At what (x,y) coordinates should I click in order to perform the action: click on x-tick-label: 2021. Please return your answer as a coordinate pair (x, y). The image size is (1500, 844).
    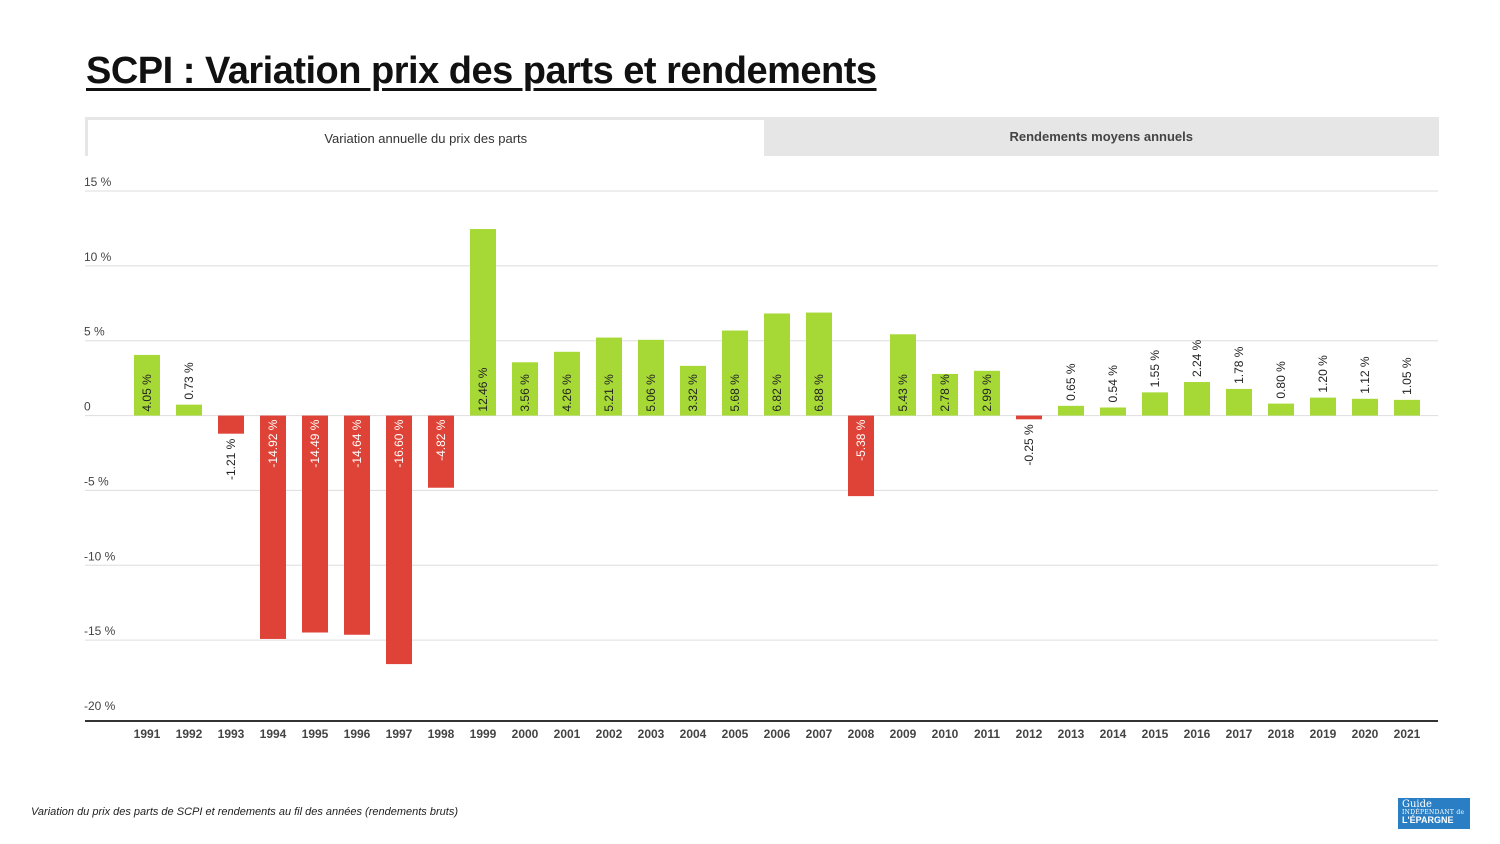
    Looking at the image, I should click on (1407, 734).